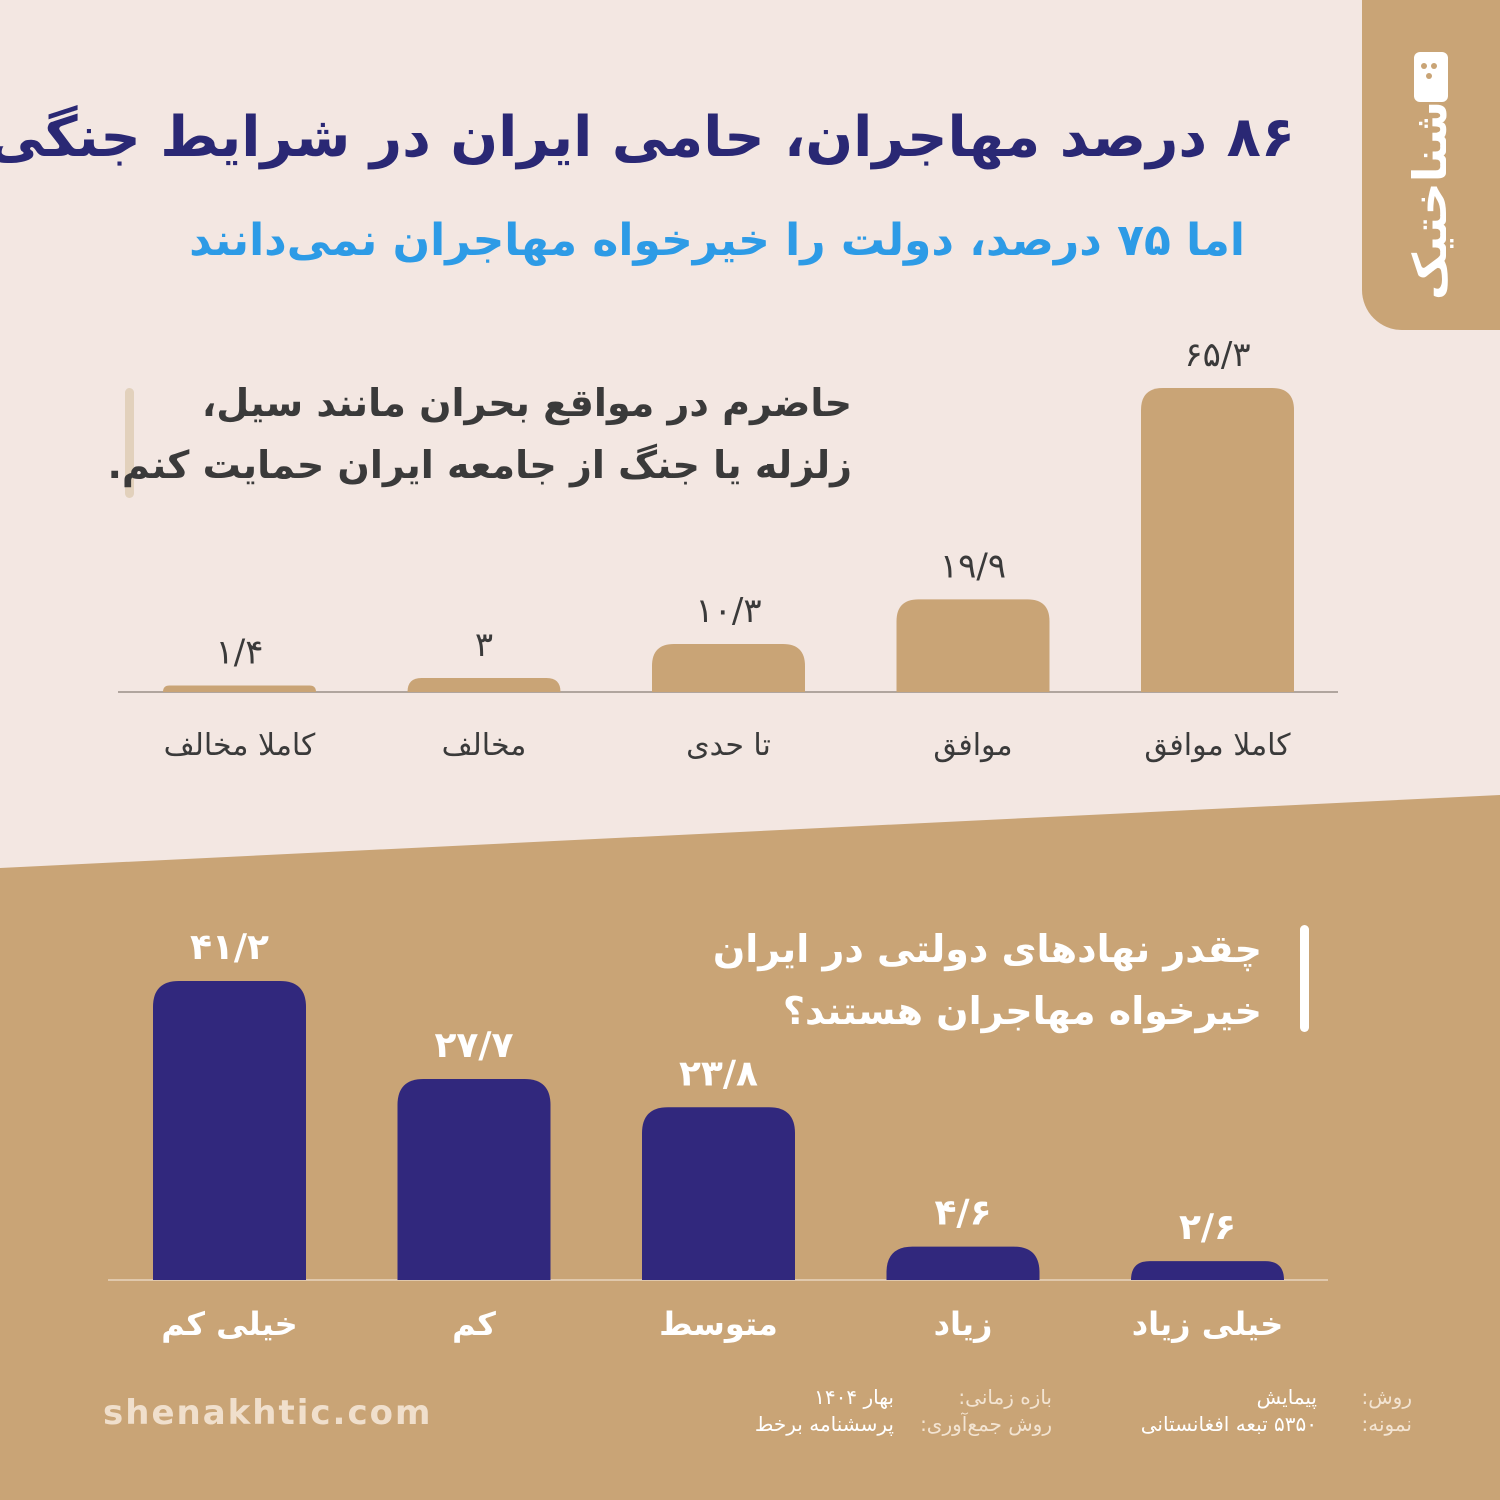  Describe the element at coordinates (474, 1324) in the screenshot. I see `category-label-2: کم` at that location.